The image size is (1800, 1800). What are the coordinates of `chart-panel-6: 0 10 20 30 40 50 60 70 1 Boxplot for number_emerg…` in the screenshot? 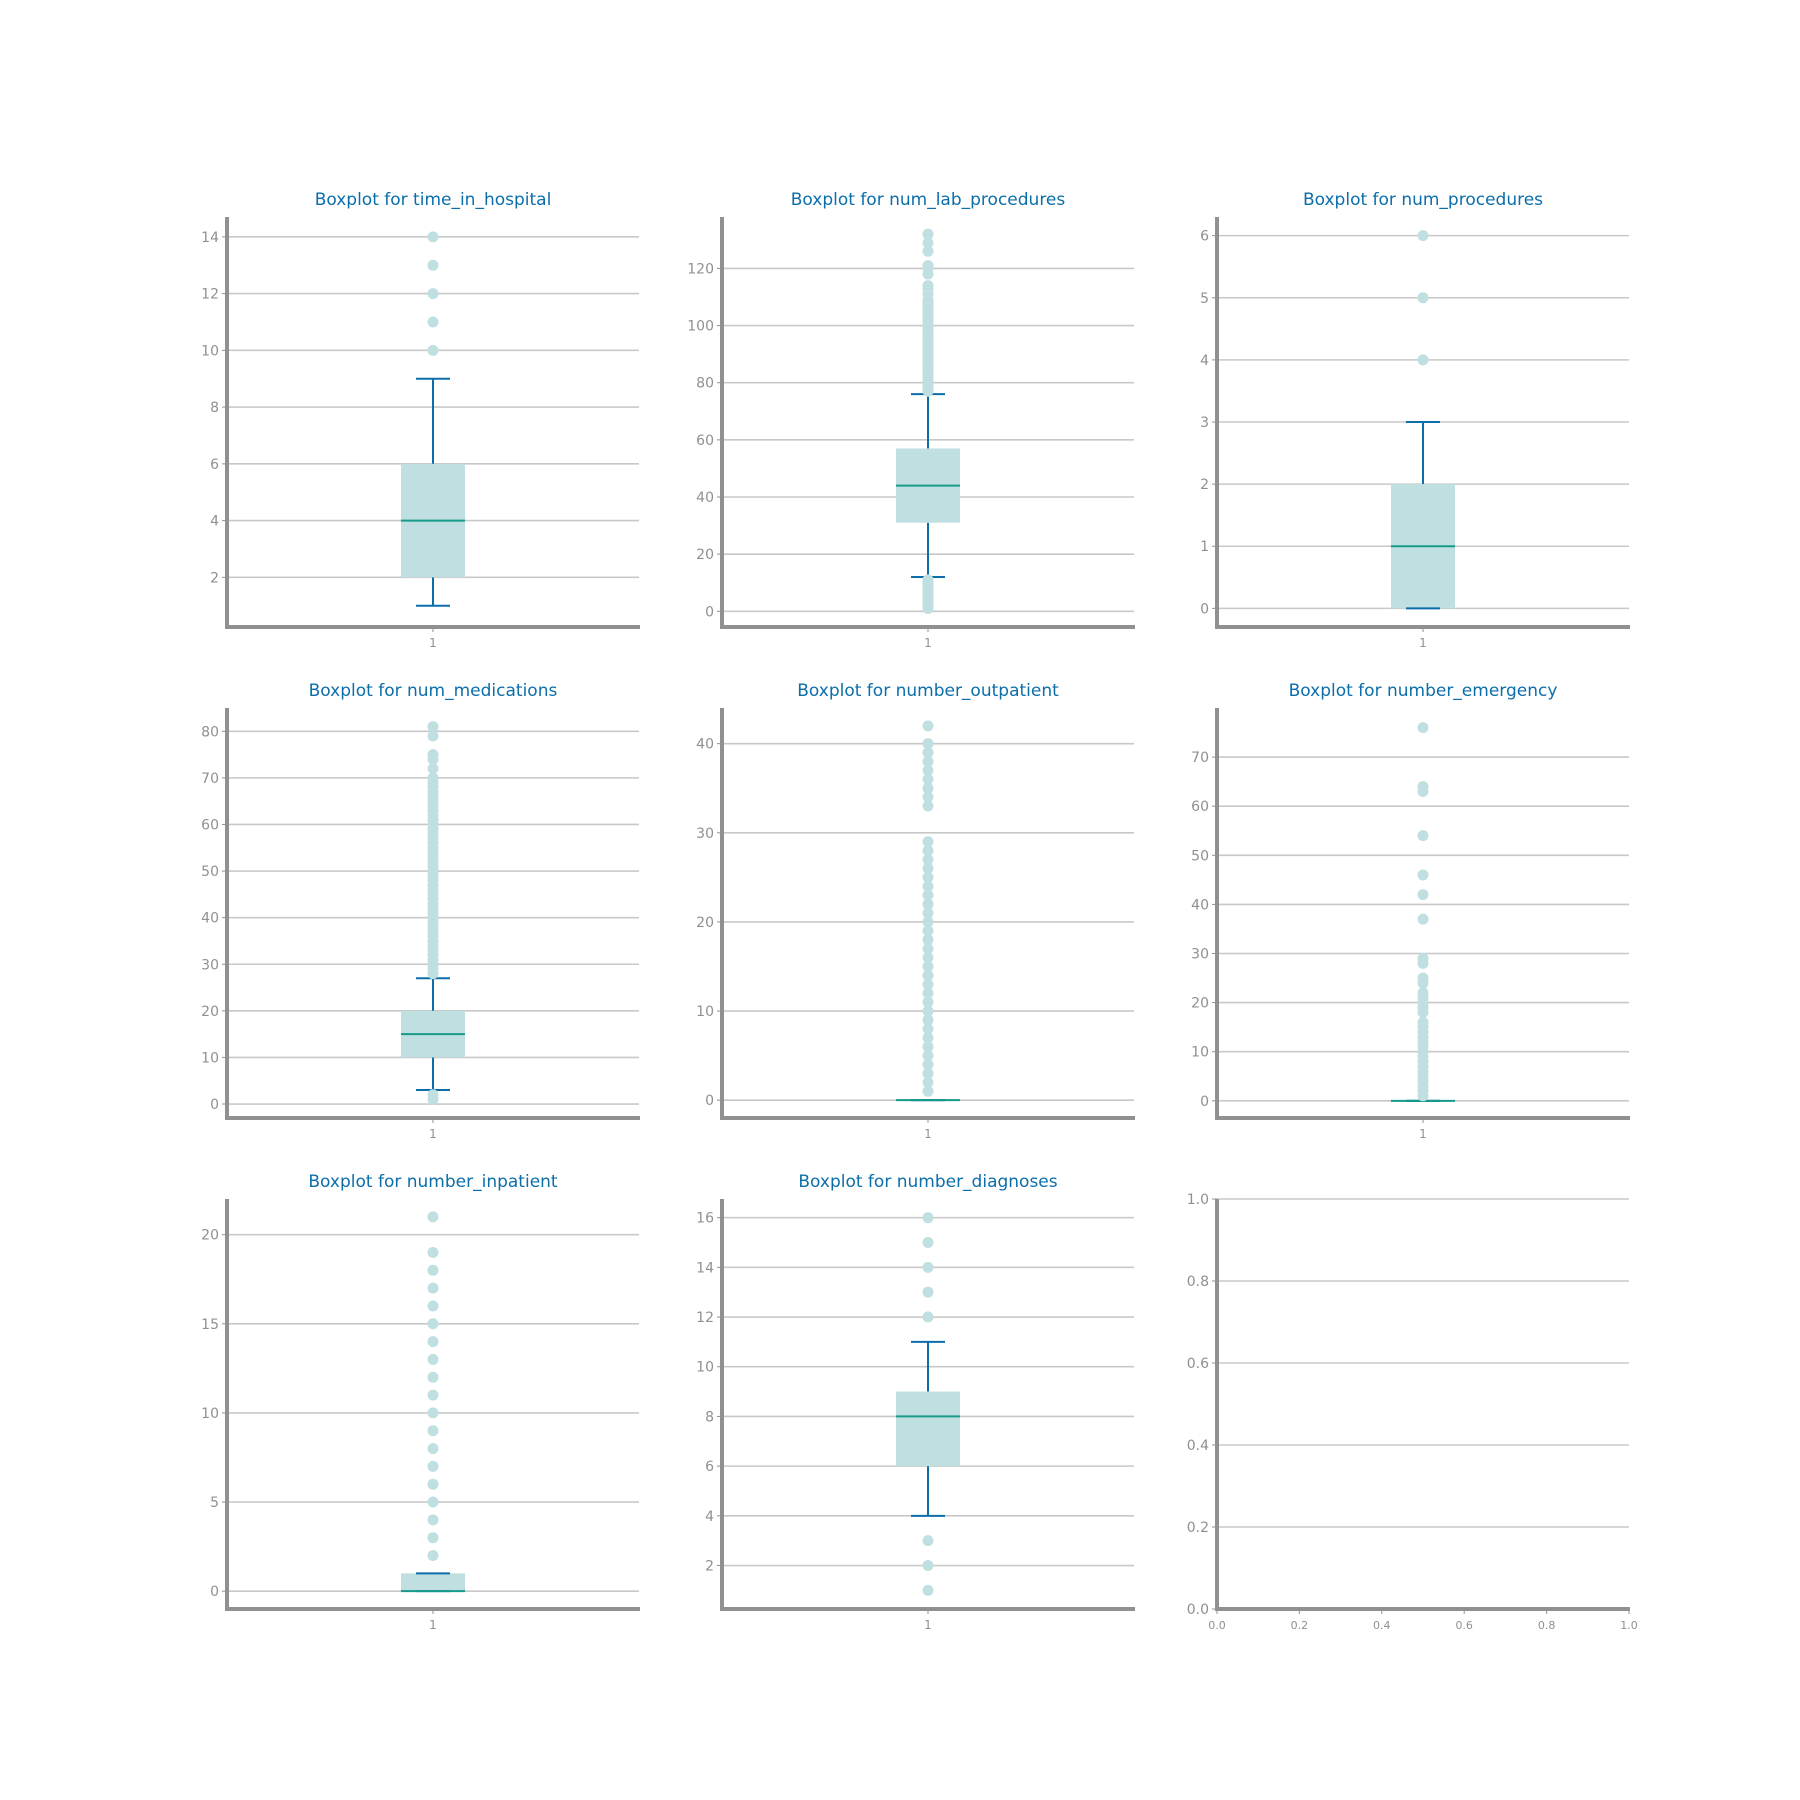 It's located at (1410, 911).